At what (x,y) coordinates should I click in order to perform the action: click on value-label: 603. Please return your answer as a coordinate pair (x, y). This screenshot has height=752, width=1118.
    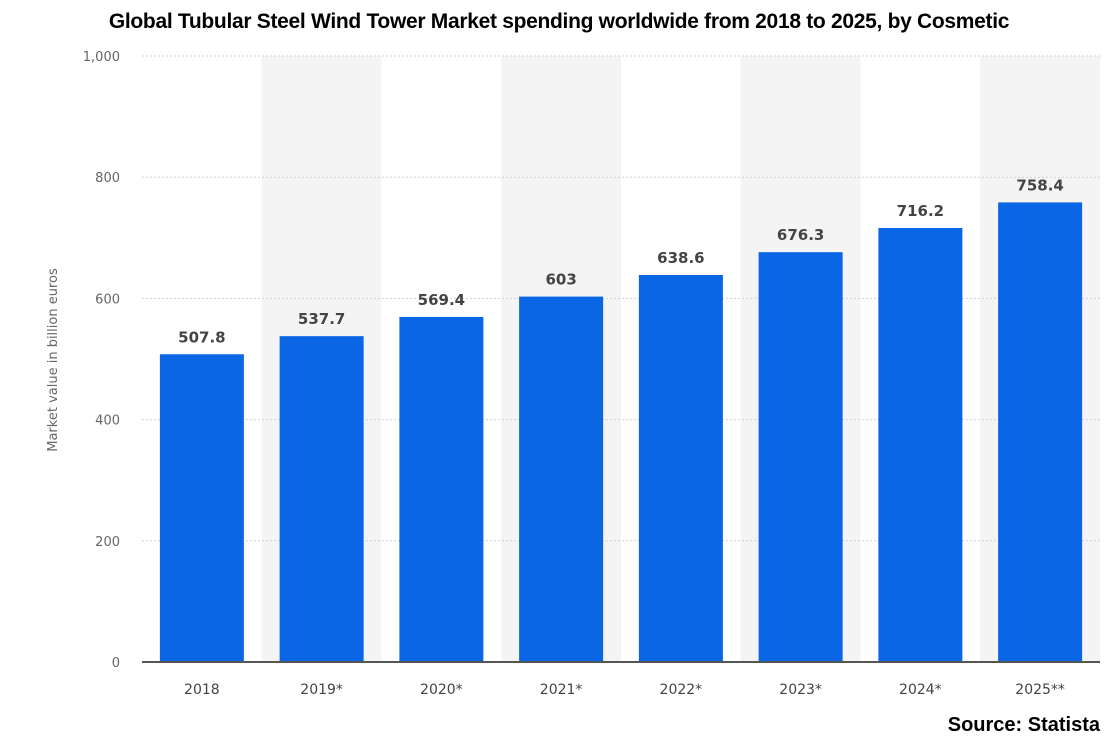
    Looking at the image, I should click on (560, 280).